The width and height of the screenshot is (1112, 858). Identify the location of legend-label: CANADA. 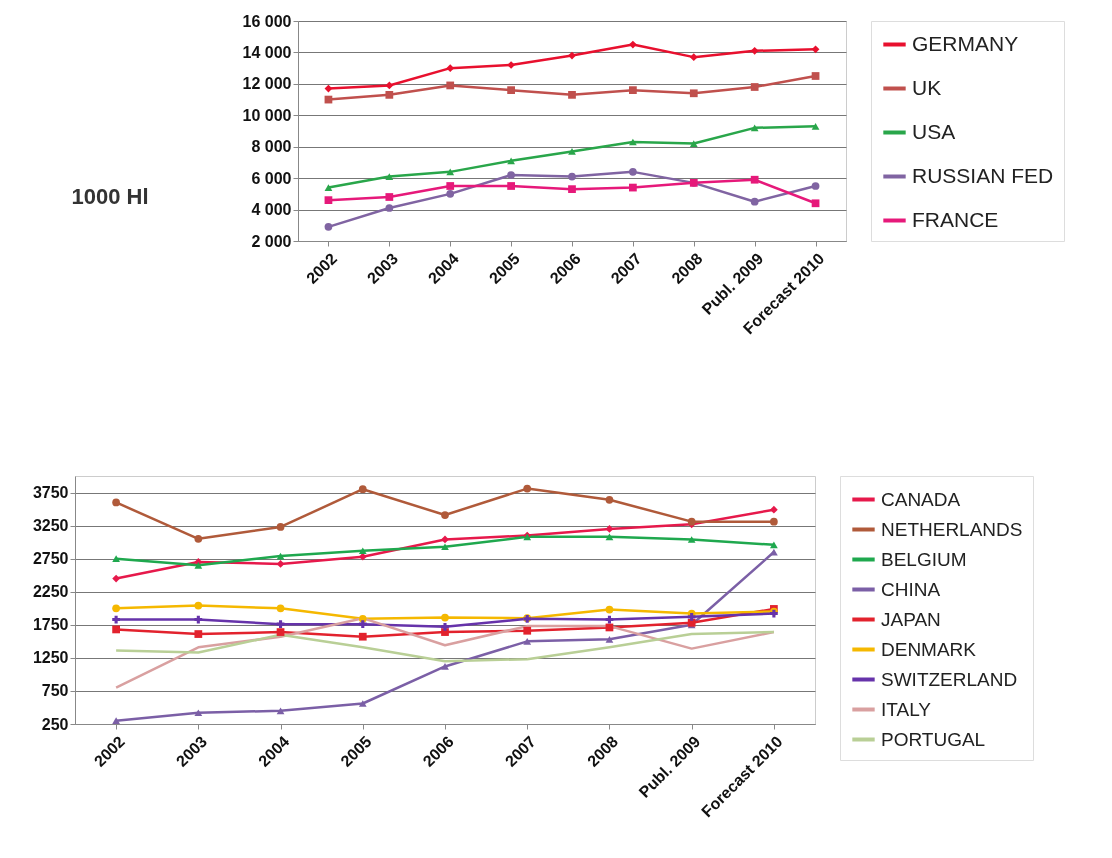
(921, 499).